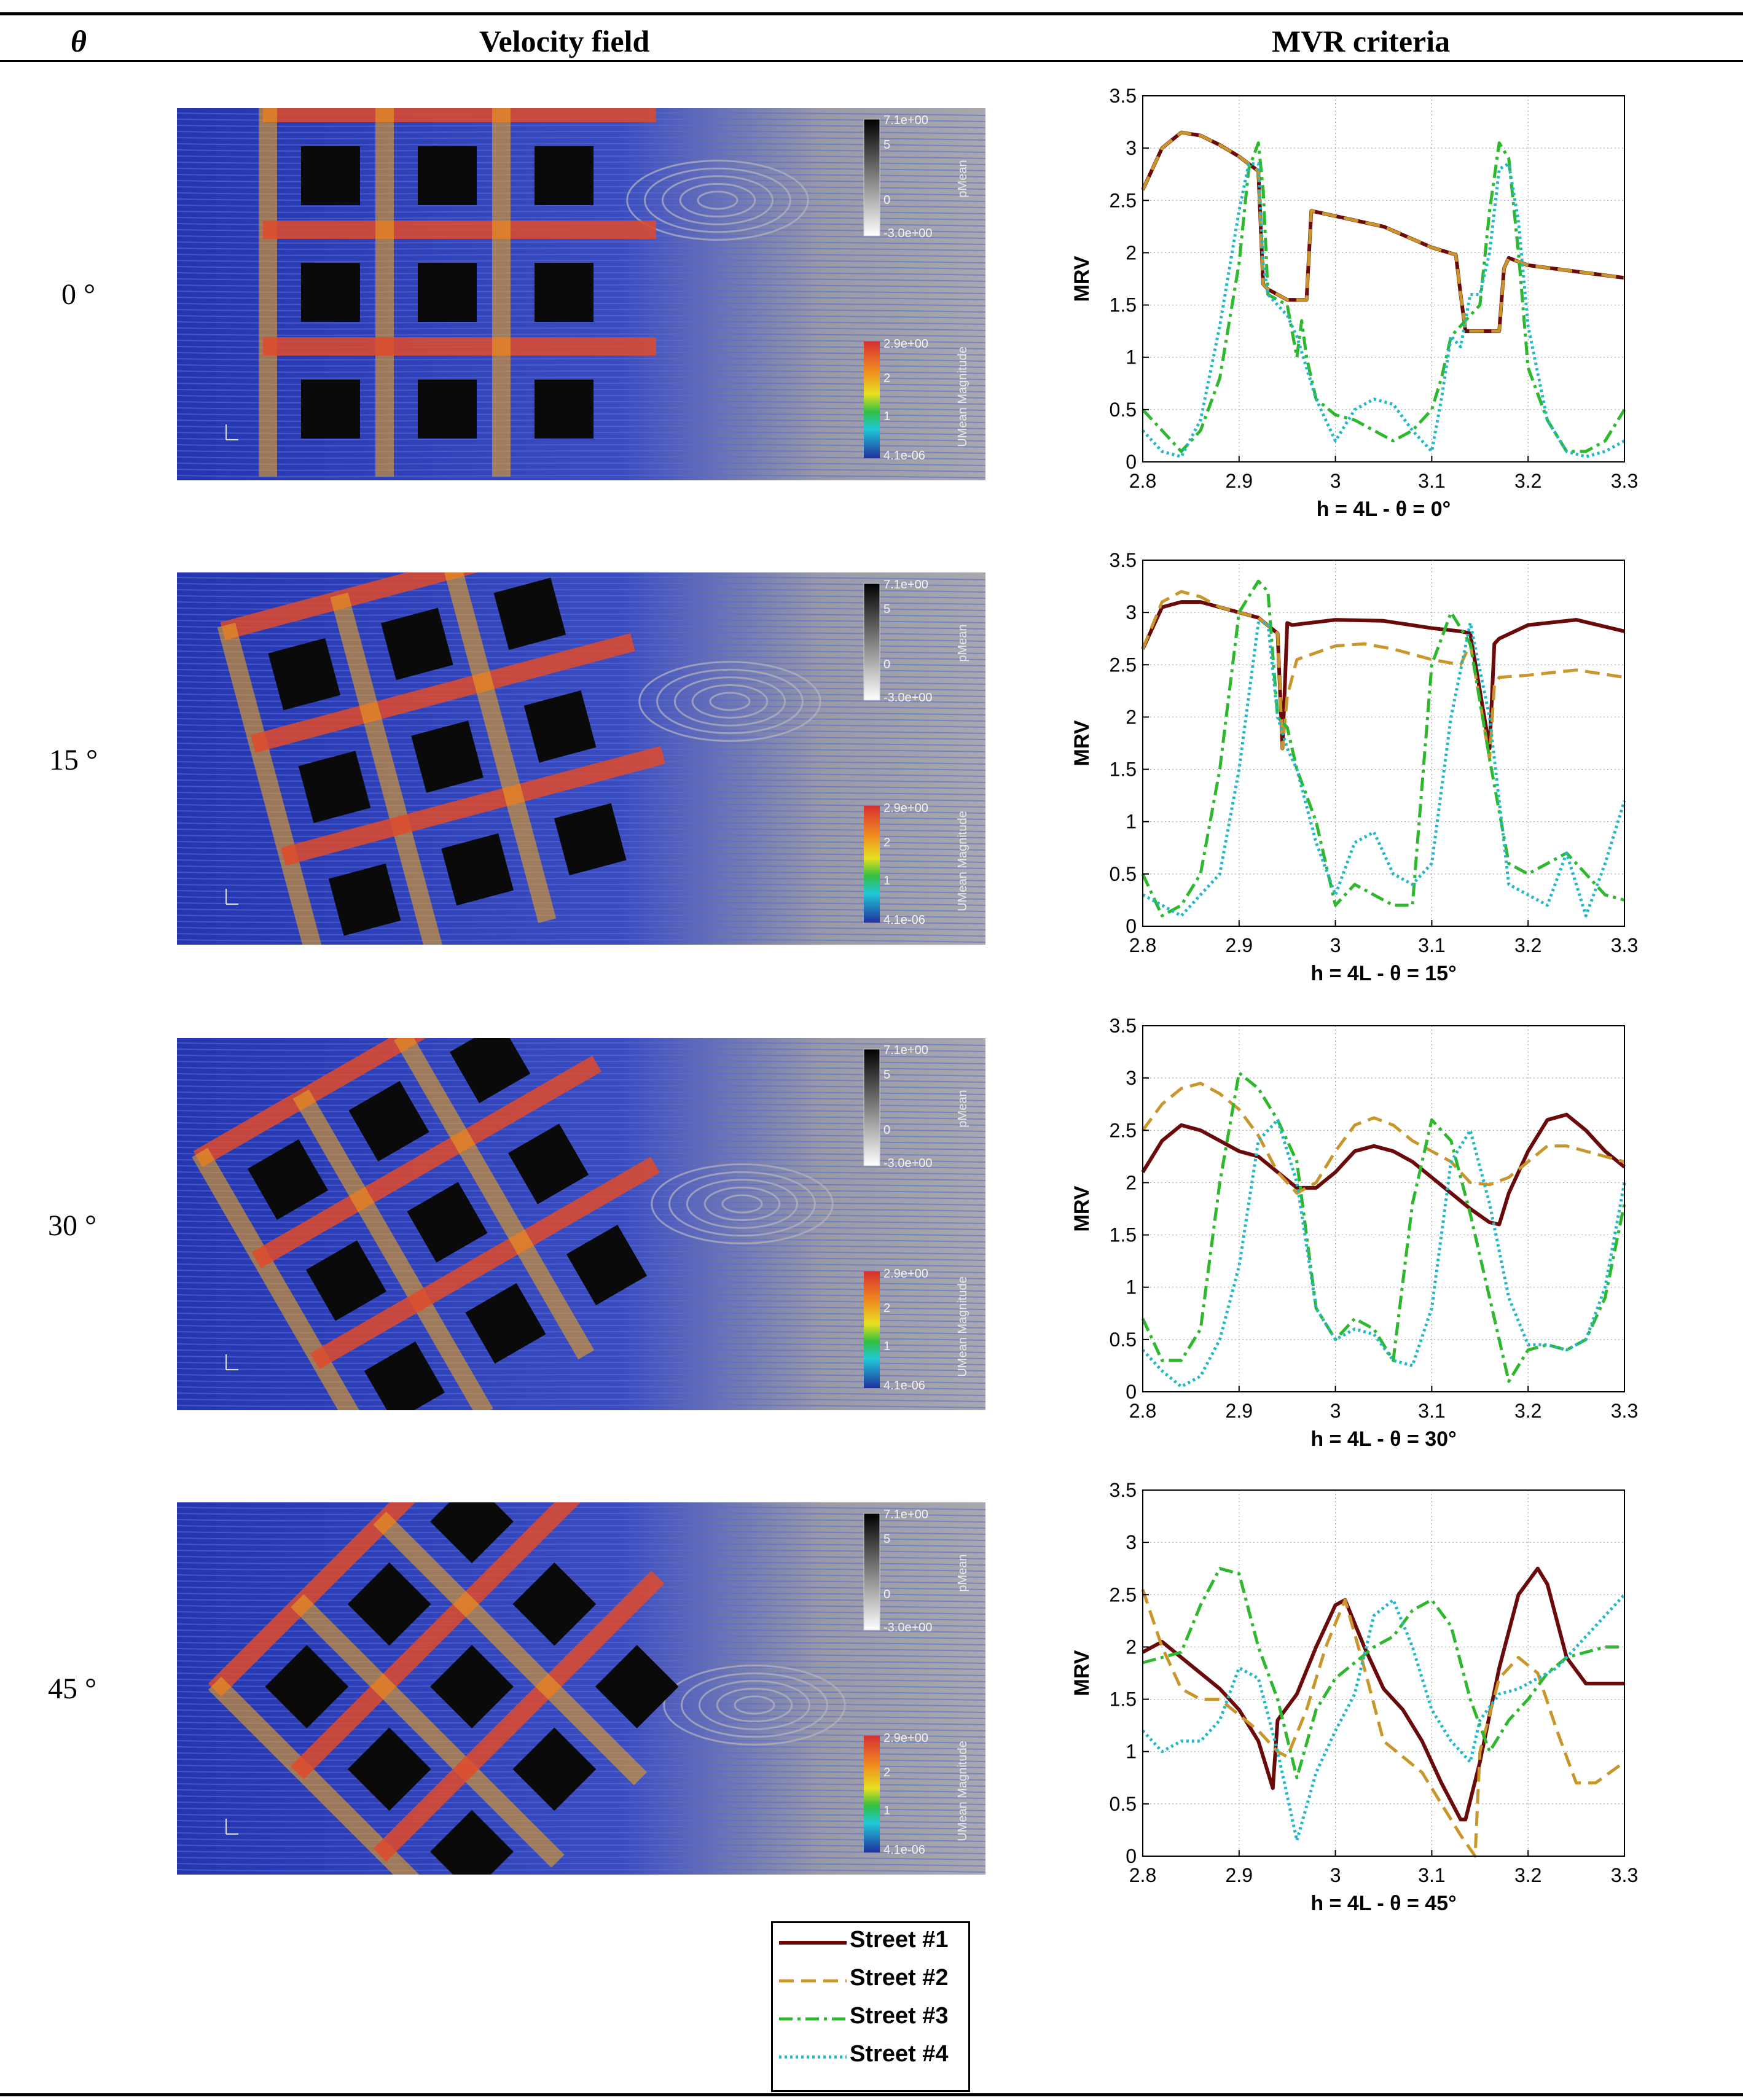 The width and height of the screenshot is (1743, 2100). I want to click on velocity-colorbar-title: UMean Magnitude, so click(962, 861).